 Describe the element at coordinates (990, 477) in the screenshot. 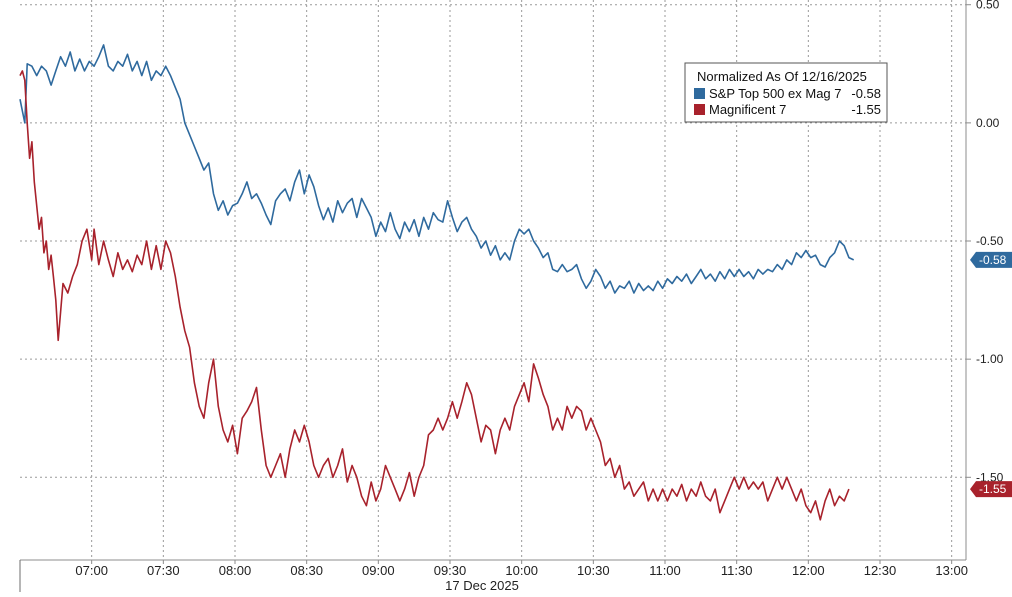

I see `y-tick-label: -1.50` at that location.